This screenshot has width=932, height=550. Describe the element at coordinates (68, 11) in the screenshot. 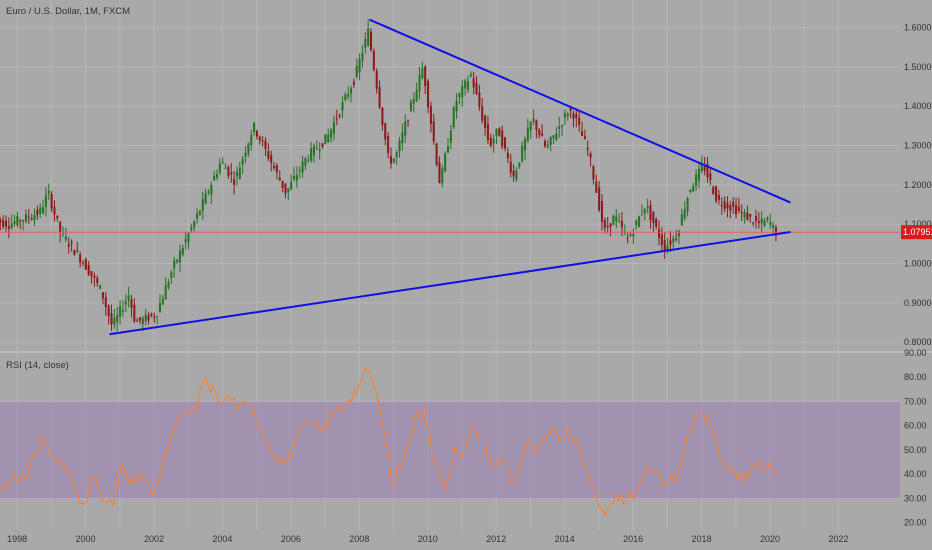

I see `price-chart-title: Euro / U.S. Dollar, 1M, FXCM` at that location.